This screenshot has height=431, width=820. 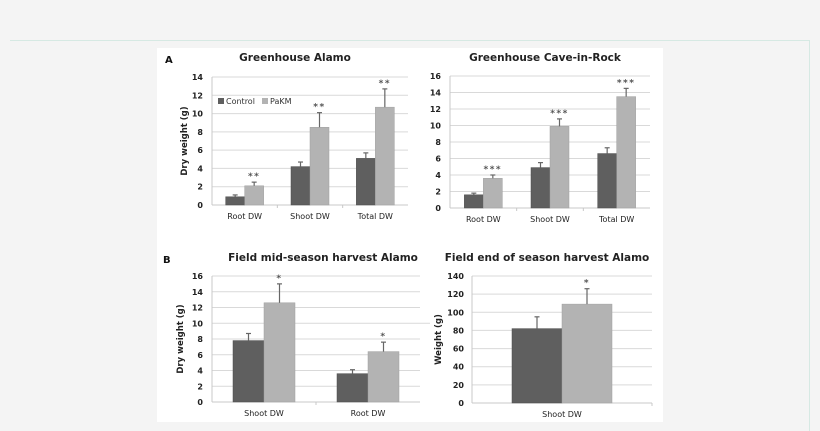 What do you see at coordinates (221, 101) in the screenshot?
I see `legend-swatch-control` at bounding box center [221, 101].